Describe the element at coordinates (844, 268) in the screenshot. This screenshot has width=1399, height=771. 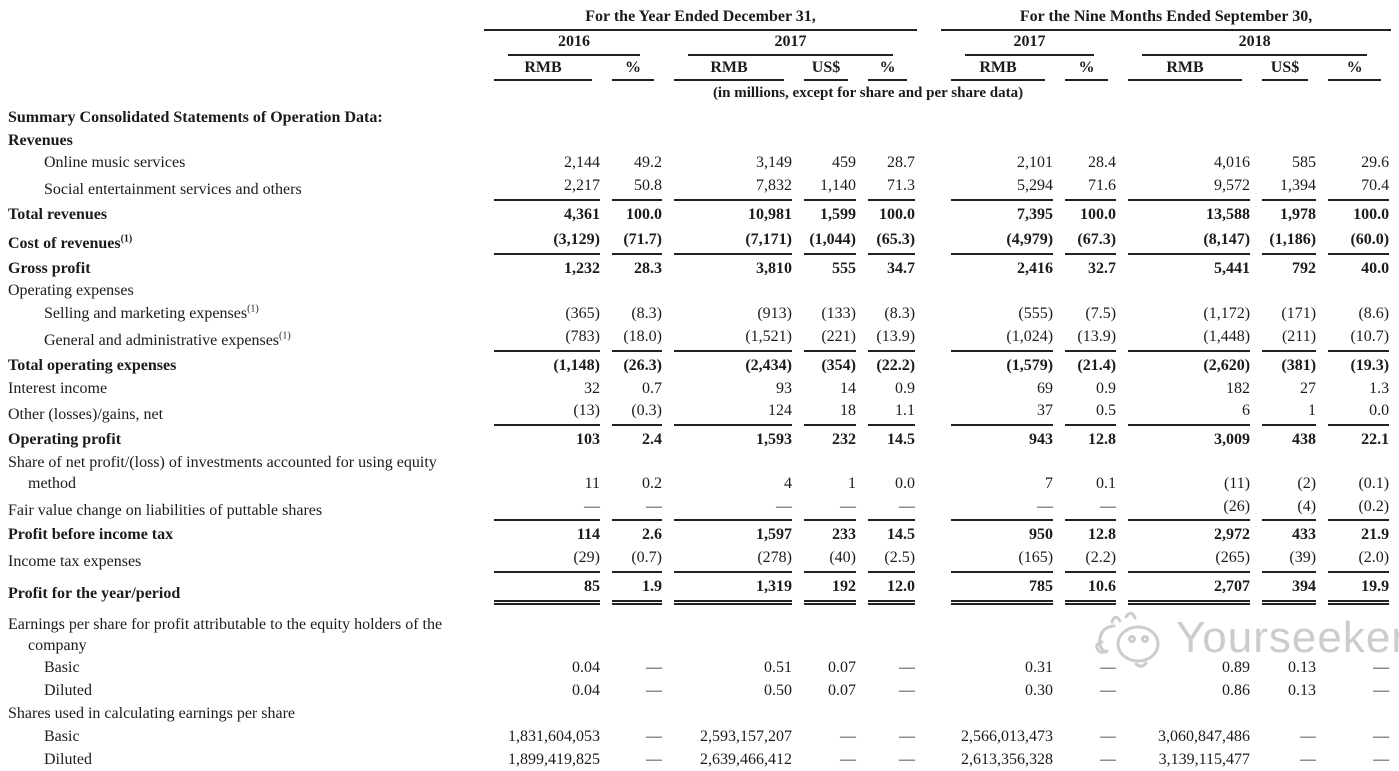
I see `cell-value-text: 555` at that location.